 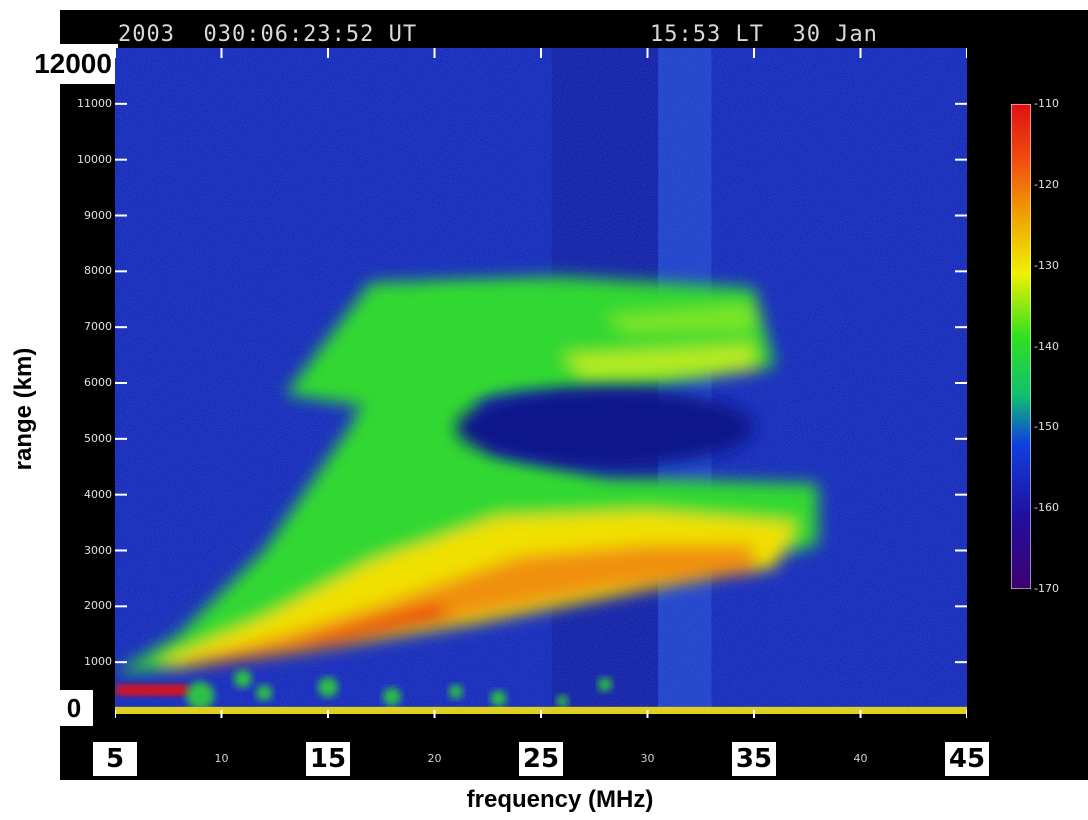 What do you see at coordinates (98, 662) in the screenshot?
I see `y-tick-label: 1000` at bounding box center [98, 662].